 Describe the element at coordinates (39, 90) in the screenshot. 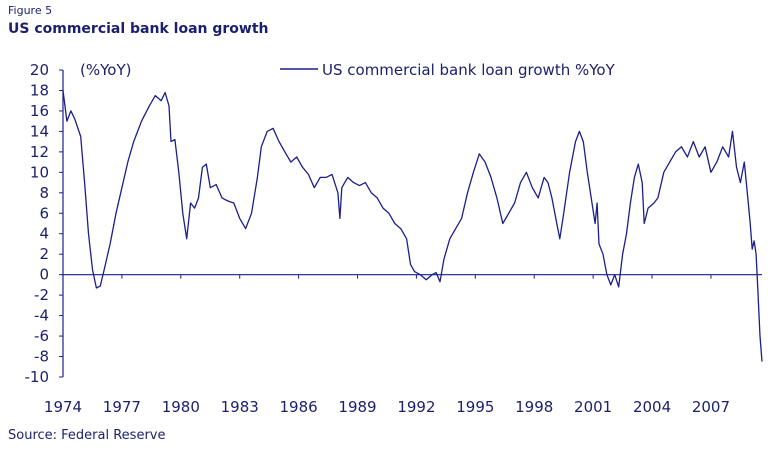

I see `y-tick-label: 18` at that location.